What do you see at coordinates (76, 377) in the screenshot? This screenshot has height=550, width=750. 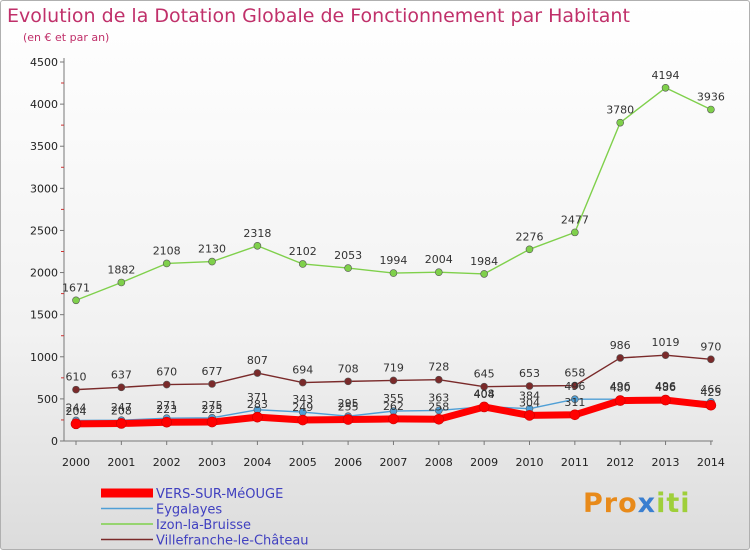 I see `data-label: 610` at bounding box center [76, 377].